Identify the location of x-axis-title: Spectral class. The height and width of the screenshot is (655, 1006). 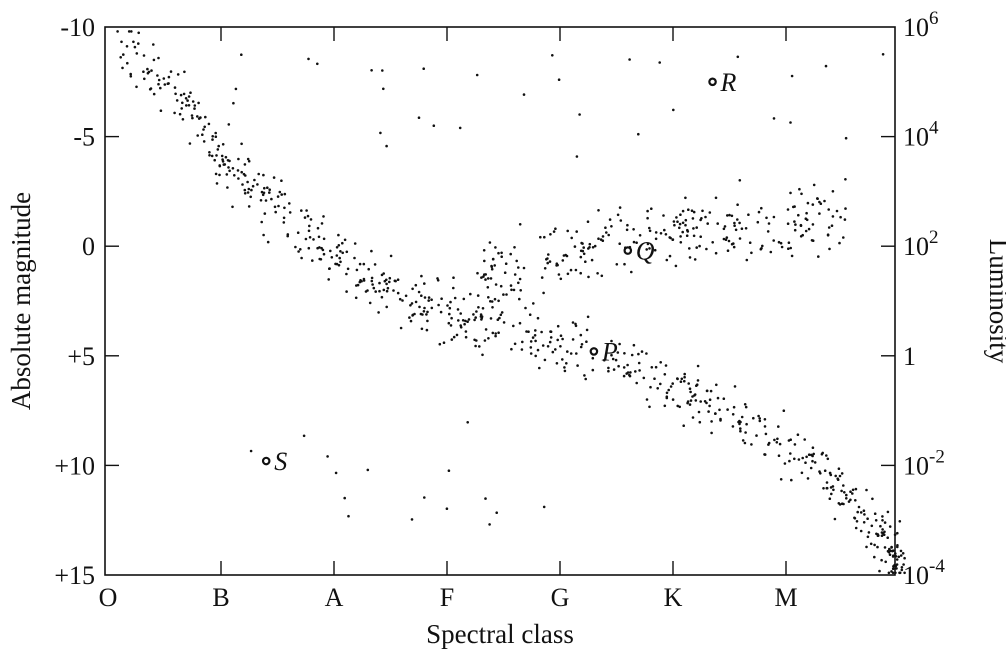
(500, 634).